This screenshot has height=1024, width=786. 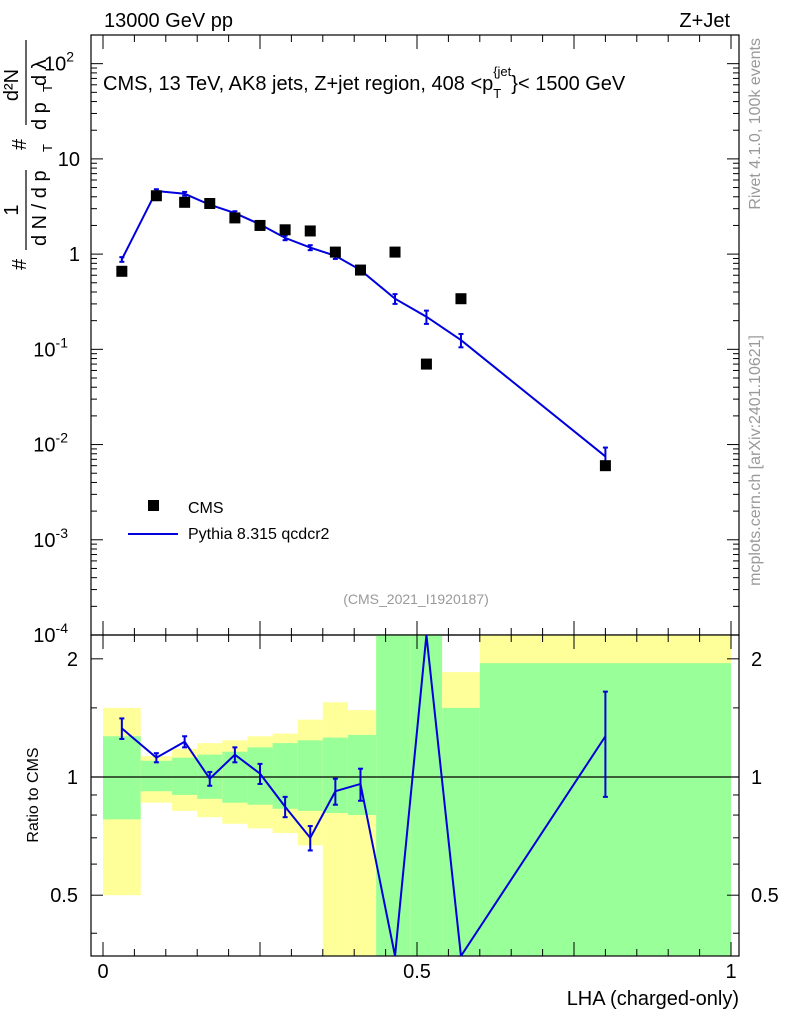 What do you see at coordinates (755, 124) in the screenshot?
I see `rivet-label: Rivet 4.1.0, 100k events` at bounding box center [755, 124].